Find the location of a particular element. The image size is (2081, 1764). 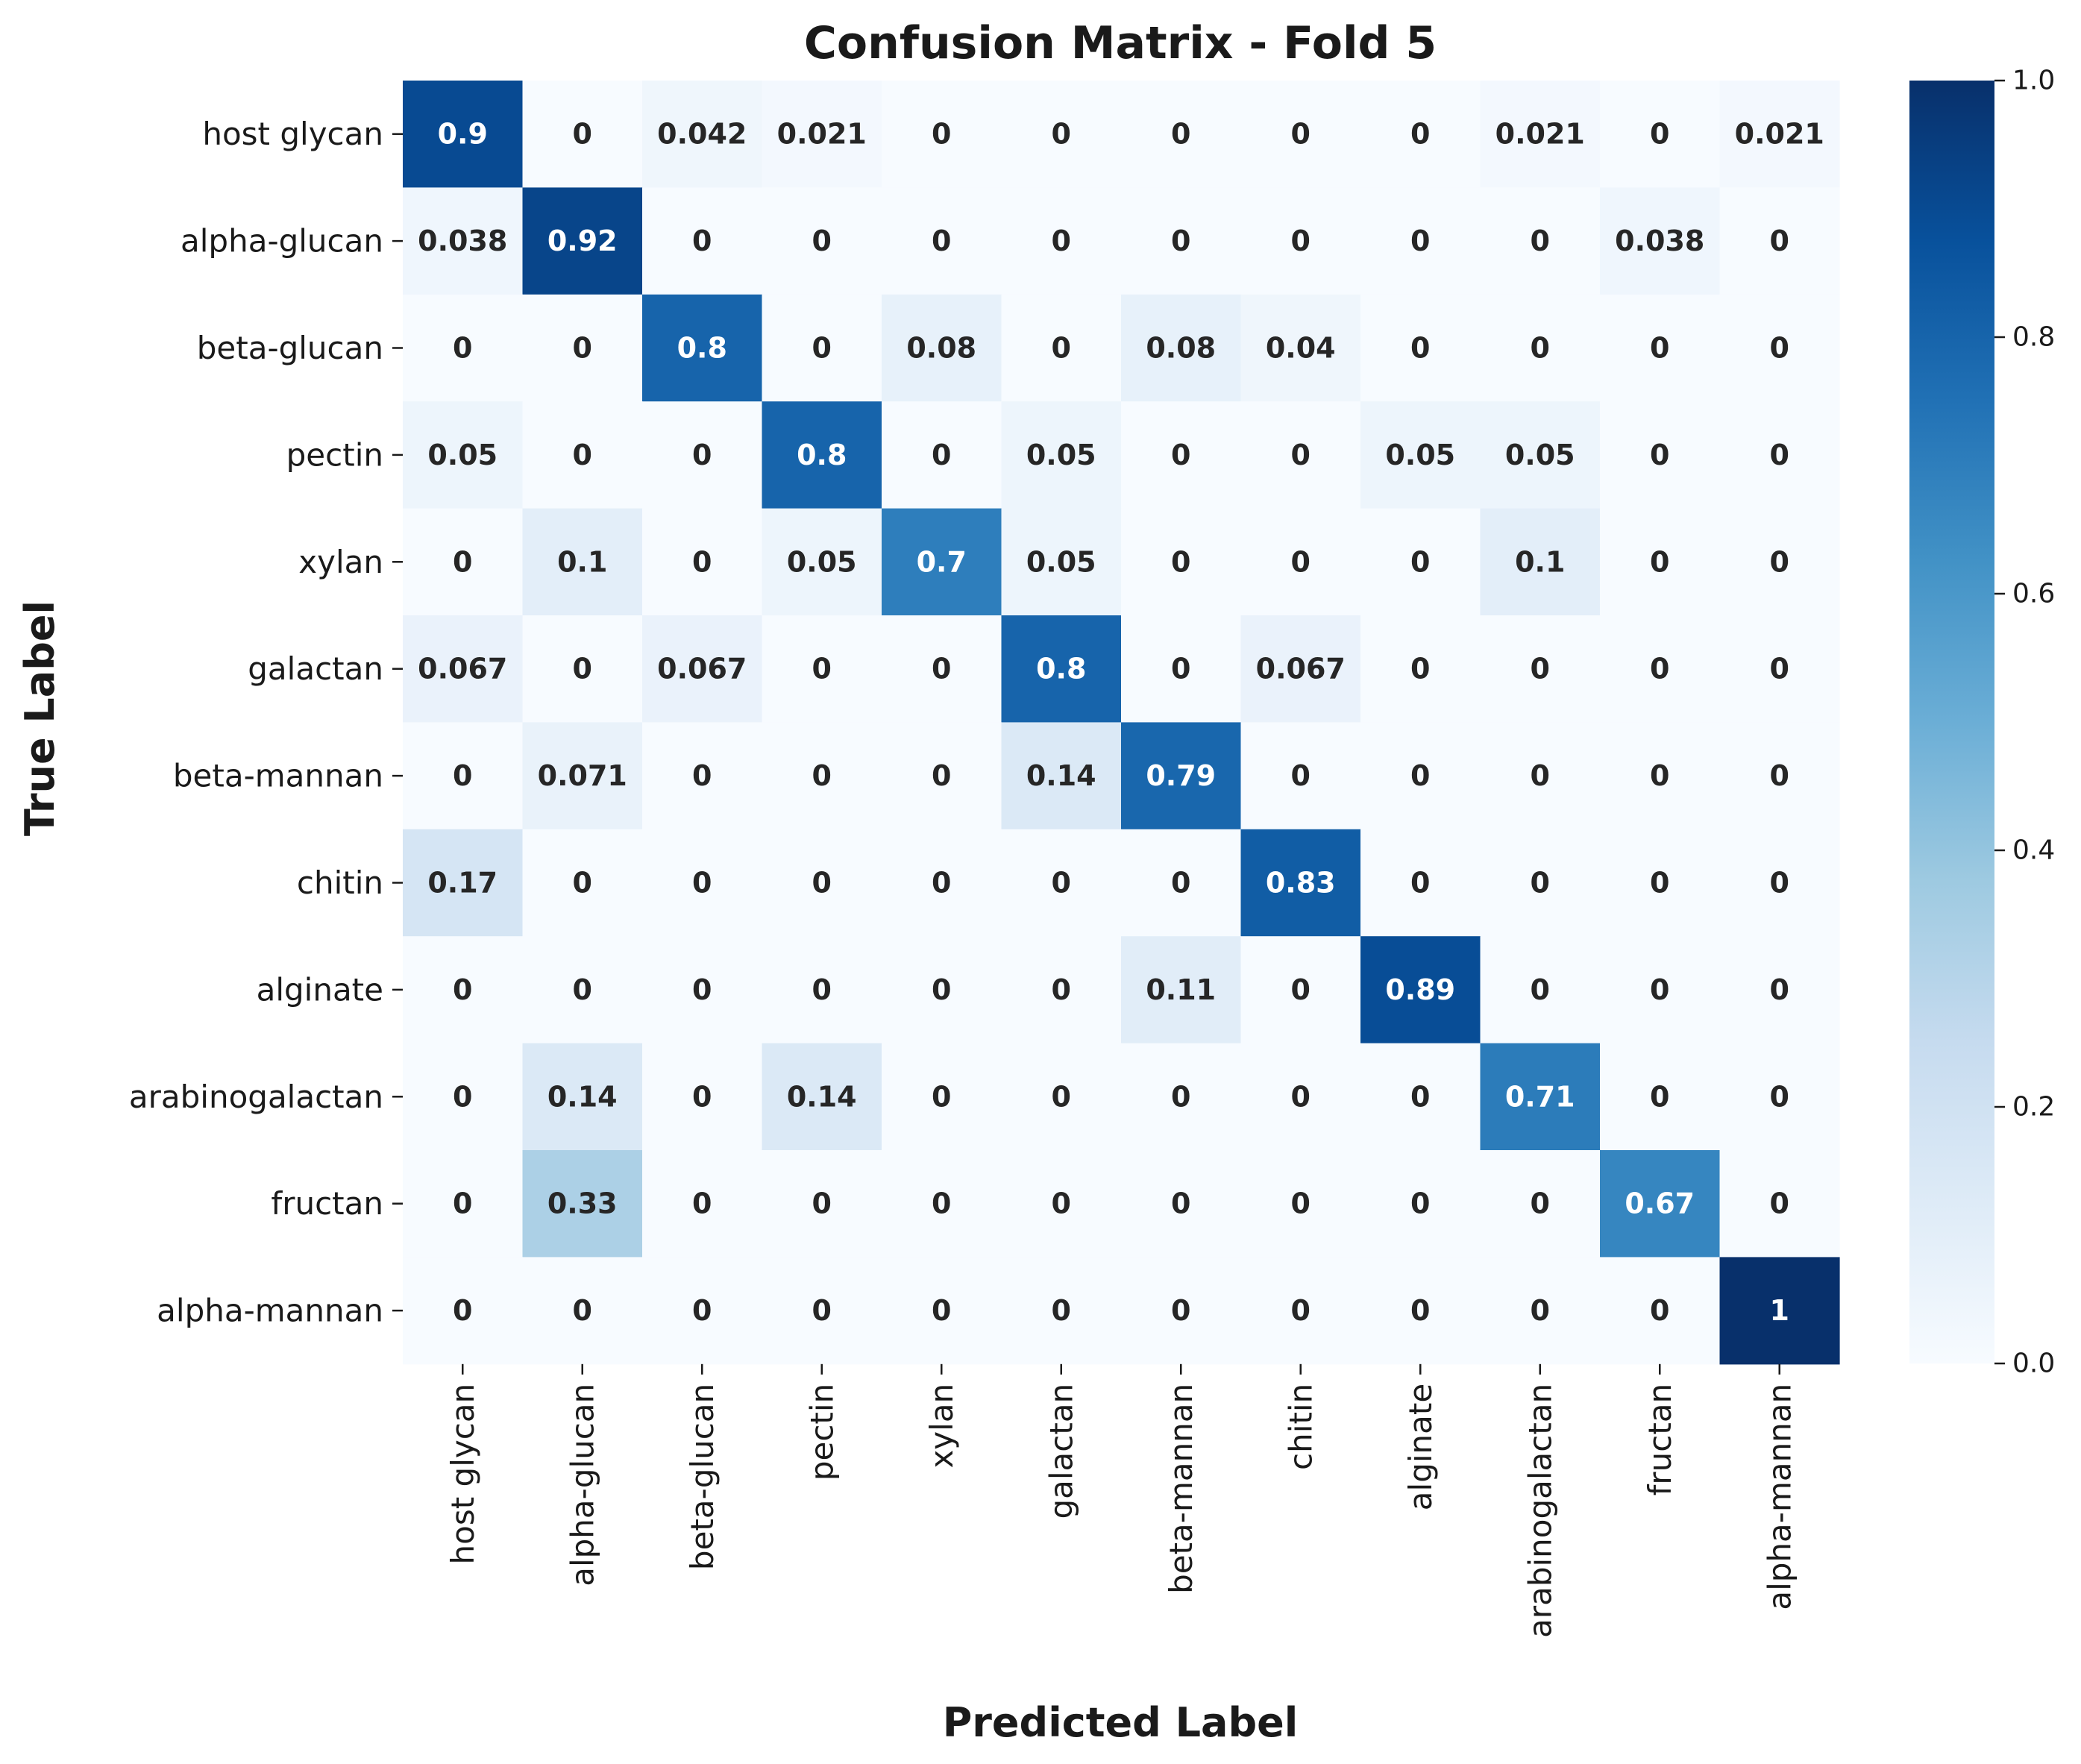

cell-value-label: 0.17 is located at coordinates (462, 883).